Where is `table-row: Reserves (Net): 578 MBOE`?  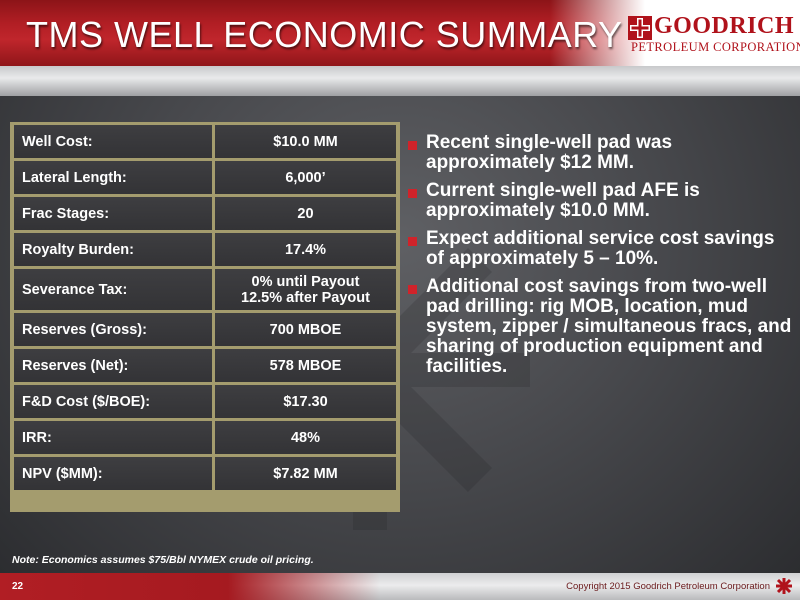 table-row: Reserves (Net): 578 MBOE is located at coordinates (205, 364).